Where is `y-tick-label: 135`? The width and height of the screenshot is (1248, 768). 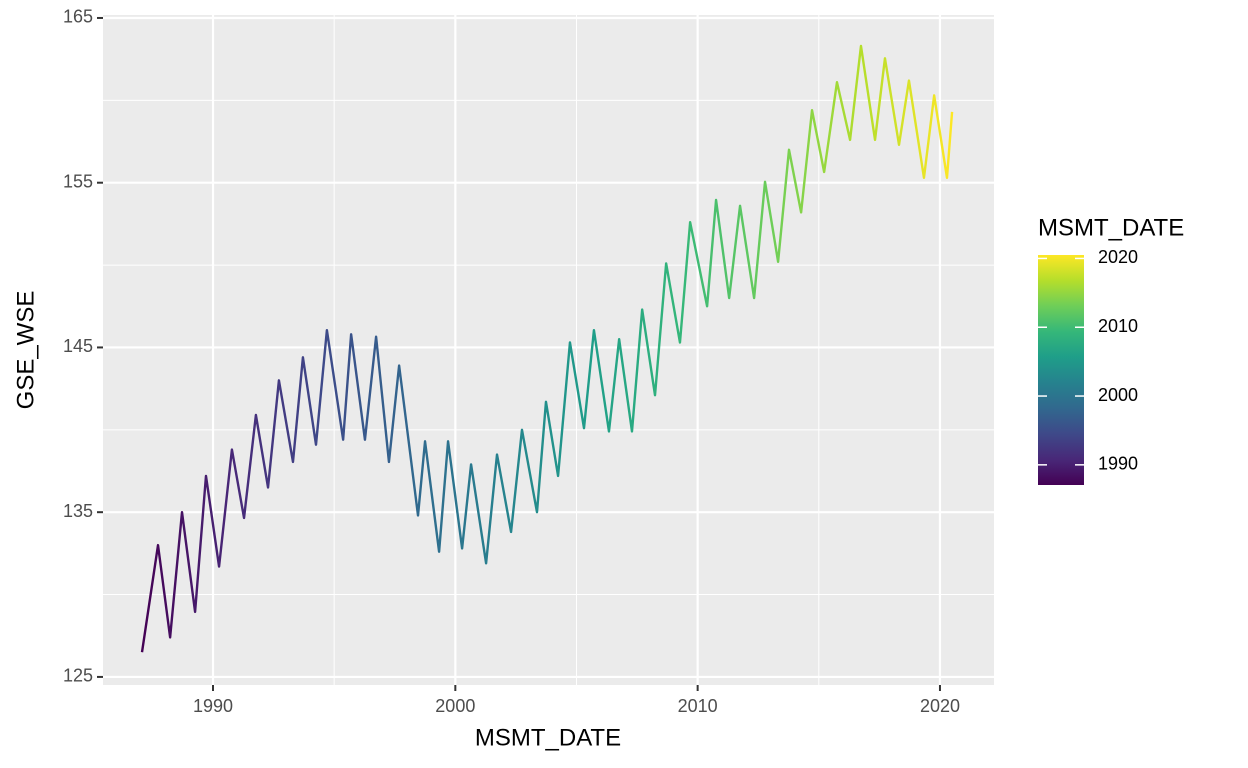 y-tick-label: 135 is located at coordinates (78, 511).